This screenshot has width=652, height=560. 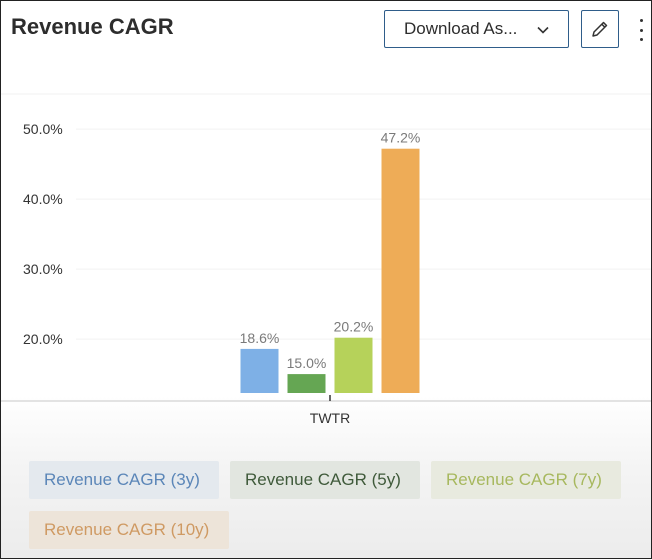 What do you see at coordinates (129, 530) in the screenshot?
I see `legend-item-4: Revenue CAGR (10y)` at bounding box center [129, 530].